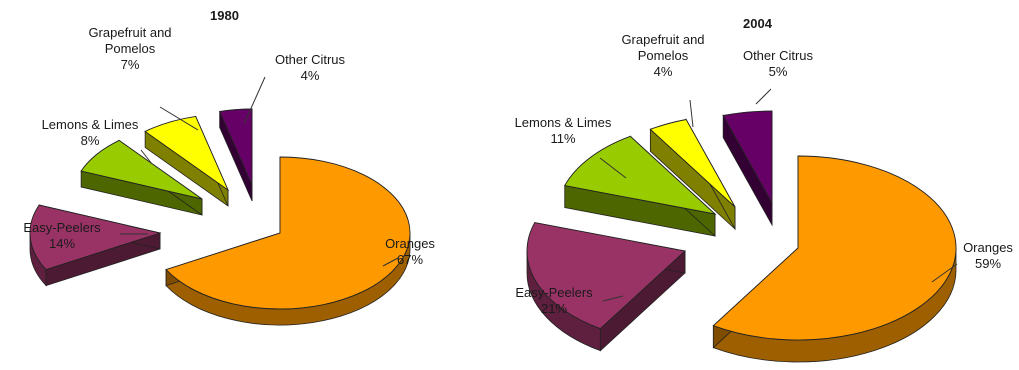 This screenshot has width=1019, height=370. What do you see at coordinates (62, 235) in the screenshot?
I see `slice-label-easy-peelers: Easy-Peelers 14%` at bounding box center [62, 235].